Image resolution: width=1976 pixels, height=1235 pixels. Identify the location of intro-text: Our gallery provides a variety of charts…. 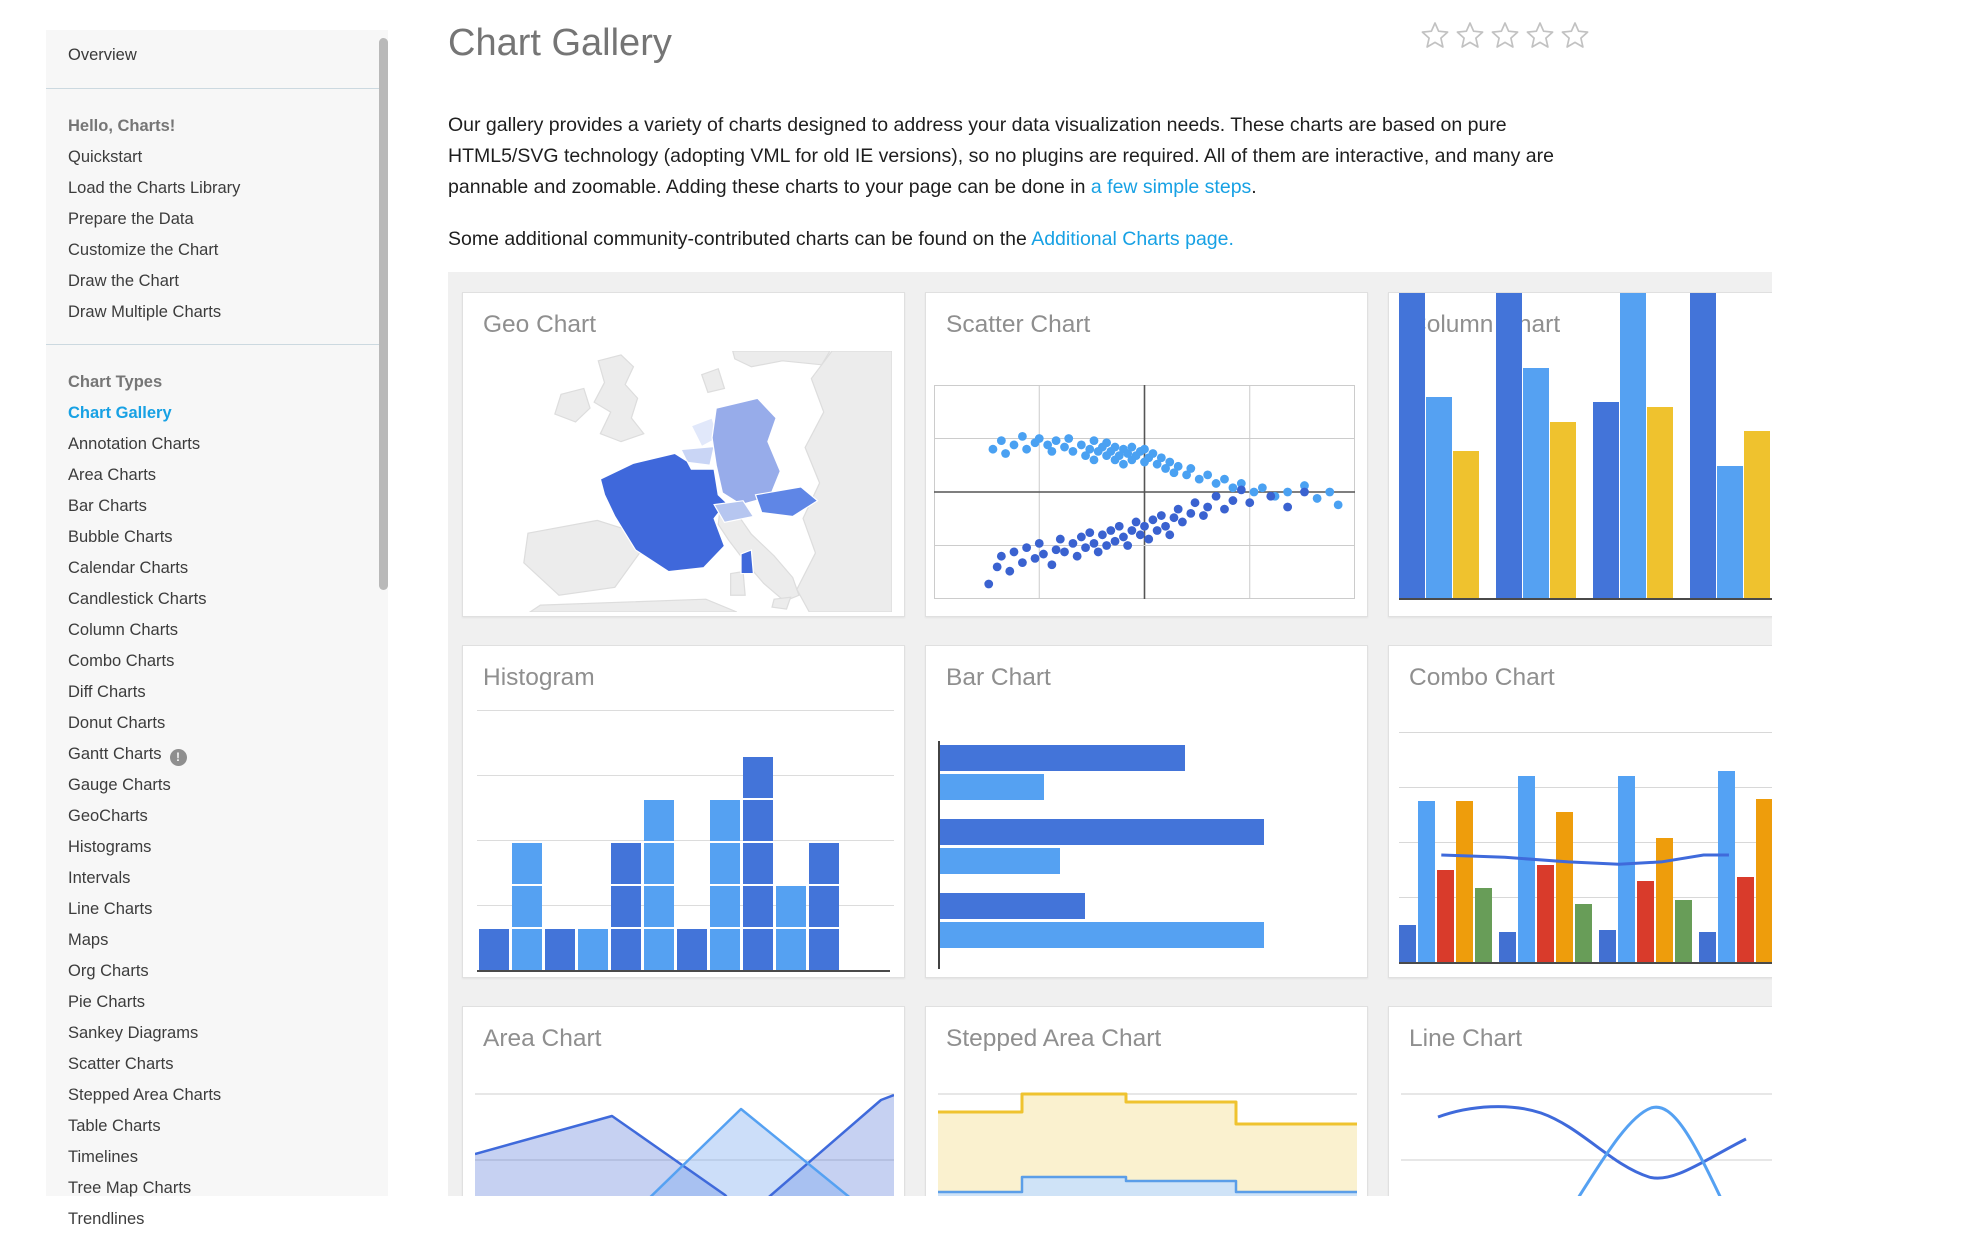
(1001, 156).